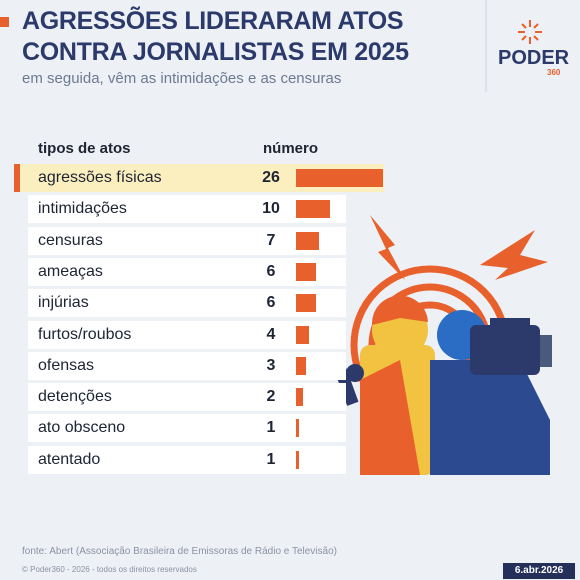 Image resolution: width=580 pixels, height=580 pixels. Describe the element at coordinates (100, 177) in the screenshot. I see `category-label: agressões físicas` at that location.